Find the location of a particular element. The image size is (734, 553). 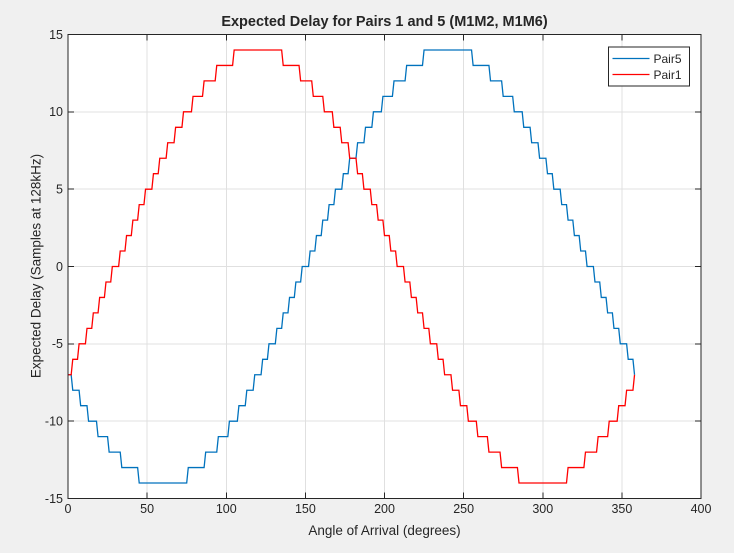

y-axis-label: Expected Delay (Samples at 128kHz) is located at coordinates (36, 266).